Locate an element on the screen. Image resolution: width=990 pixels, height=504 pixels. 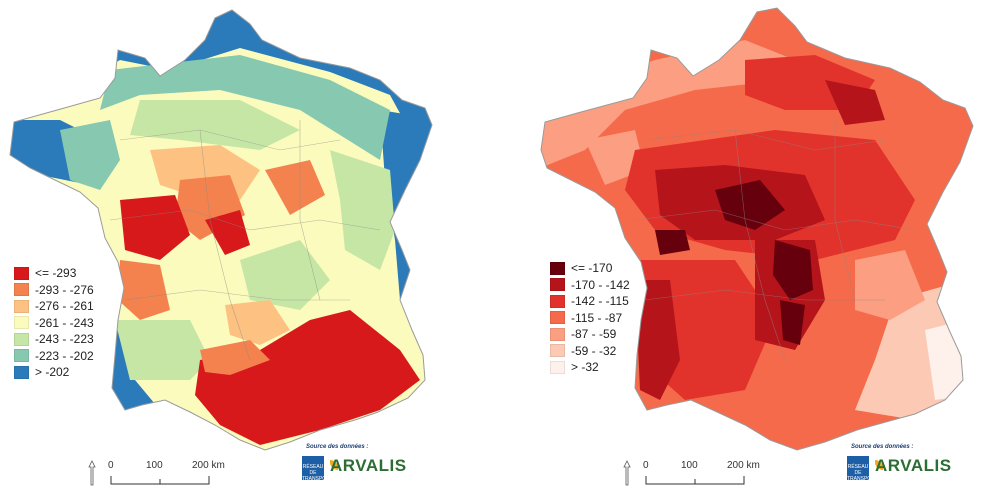
legend-label: -243 - -223 is located at coordinates (64, 339).